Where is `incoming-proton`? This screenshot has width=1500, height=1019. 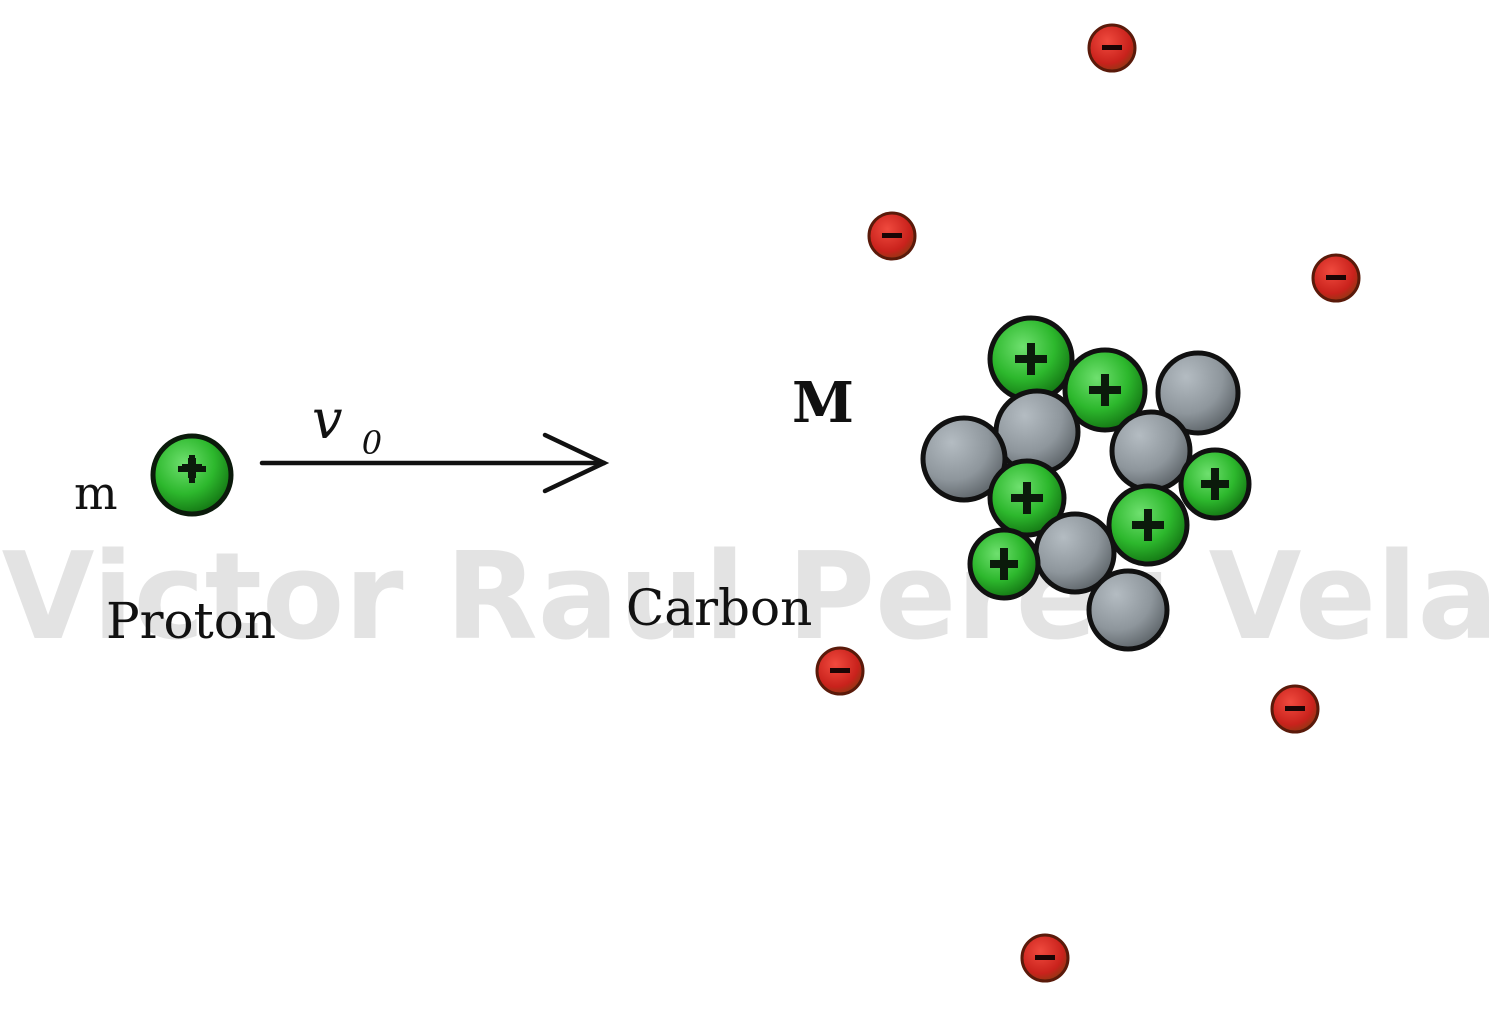 incoming-proton is located at coordinates (192, 475).